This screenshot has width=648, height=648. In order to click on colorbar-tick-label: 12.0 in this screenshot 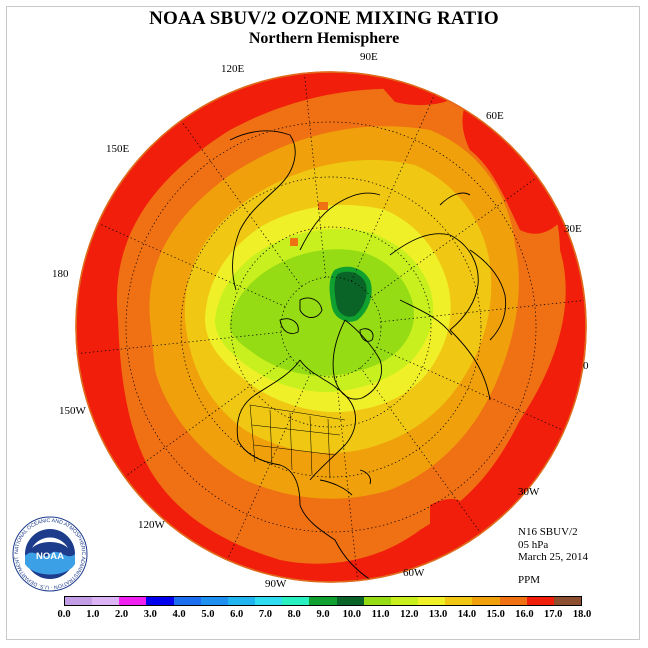, I will do `click(409, 614)`.